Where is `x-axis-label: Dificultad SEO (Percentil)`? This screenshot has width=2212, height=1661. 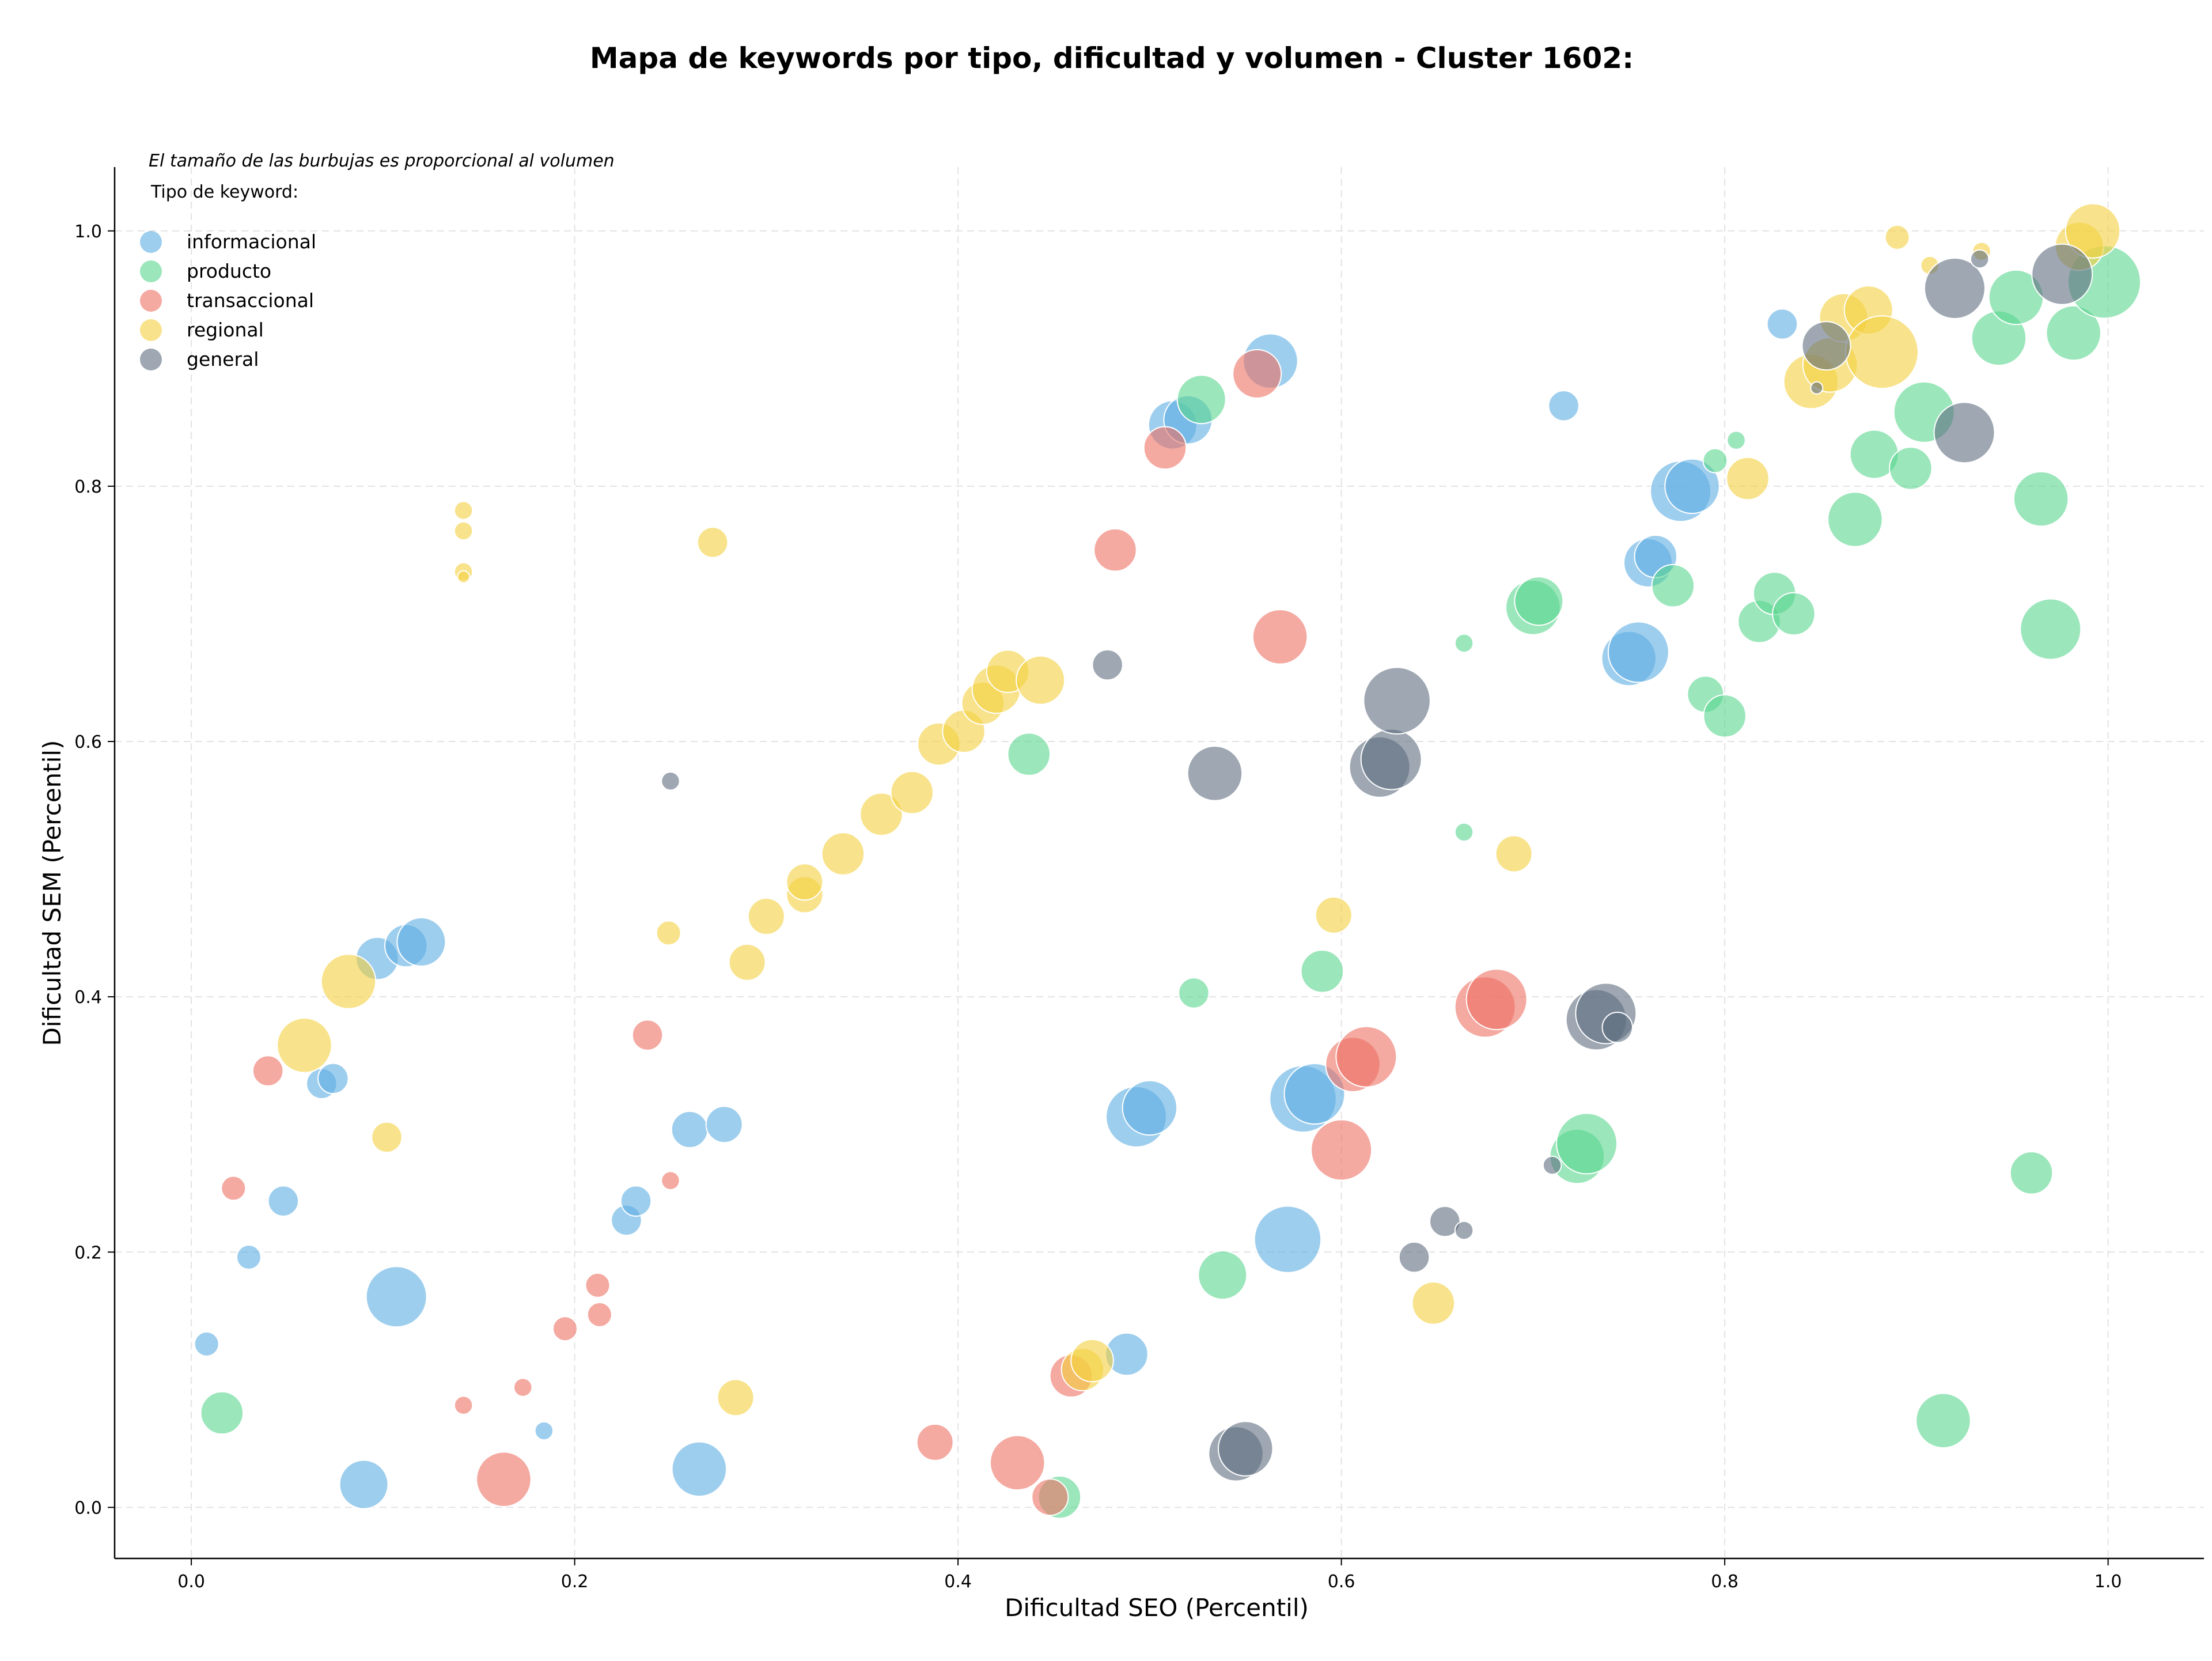 x-axis-label: Dificultad SEO (Percentil) is located at coordinates (1157, 1608).